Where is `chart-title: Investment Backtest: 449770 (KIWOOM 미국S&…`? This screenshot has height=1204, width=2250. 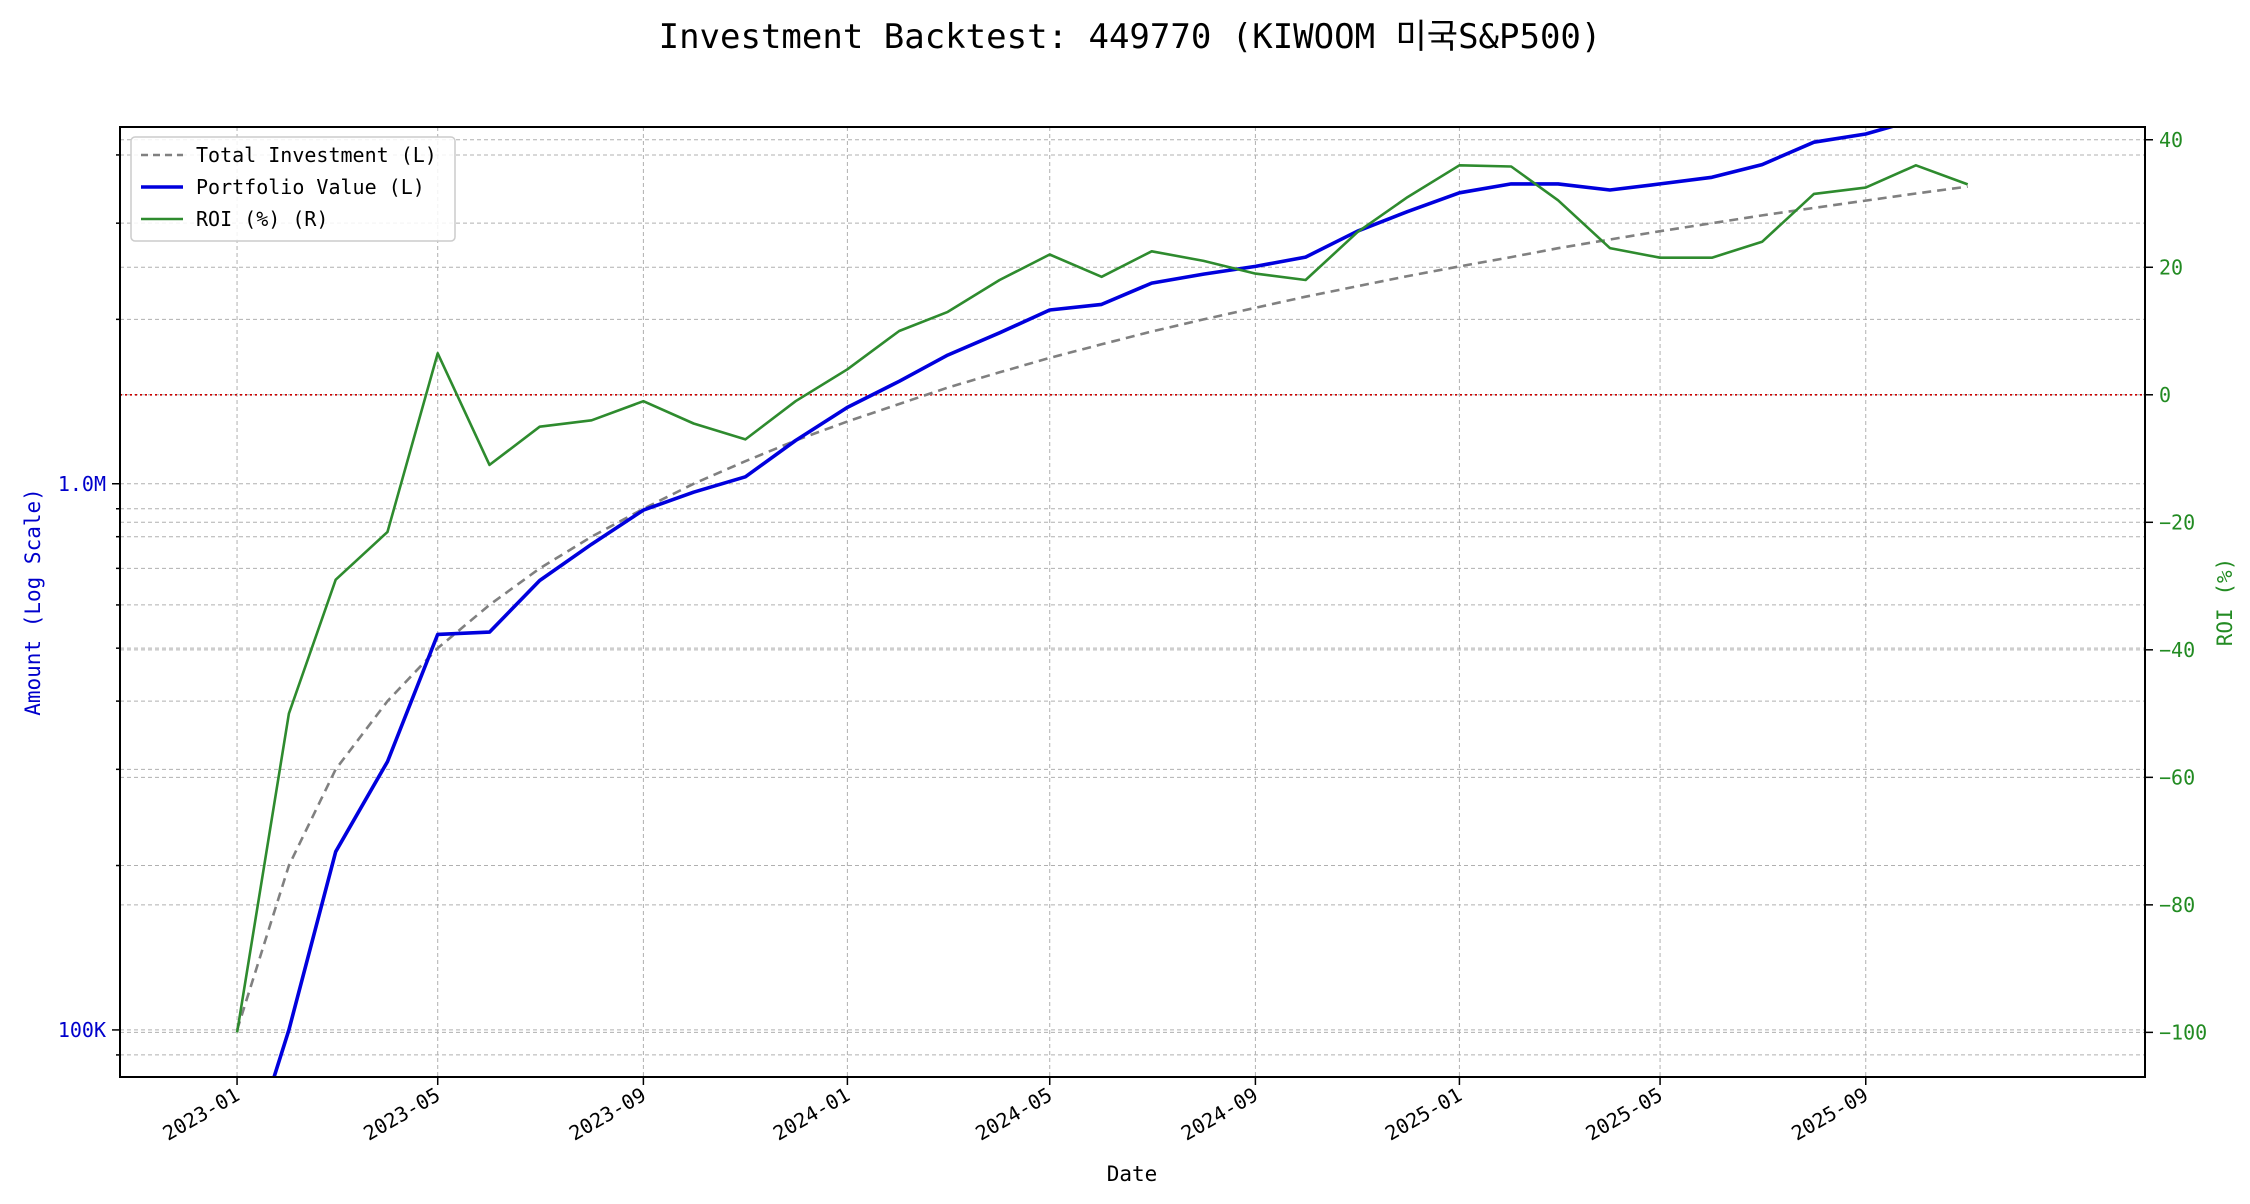
chart-title: Investment Backtest: 449770 (KIWOOM 미국S&… is located at coordinates (1130, 37).